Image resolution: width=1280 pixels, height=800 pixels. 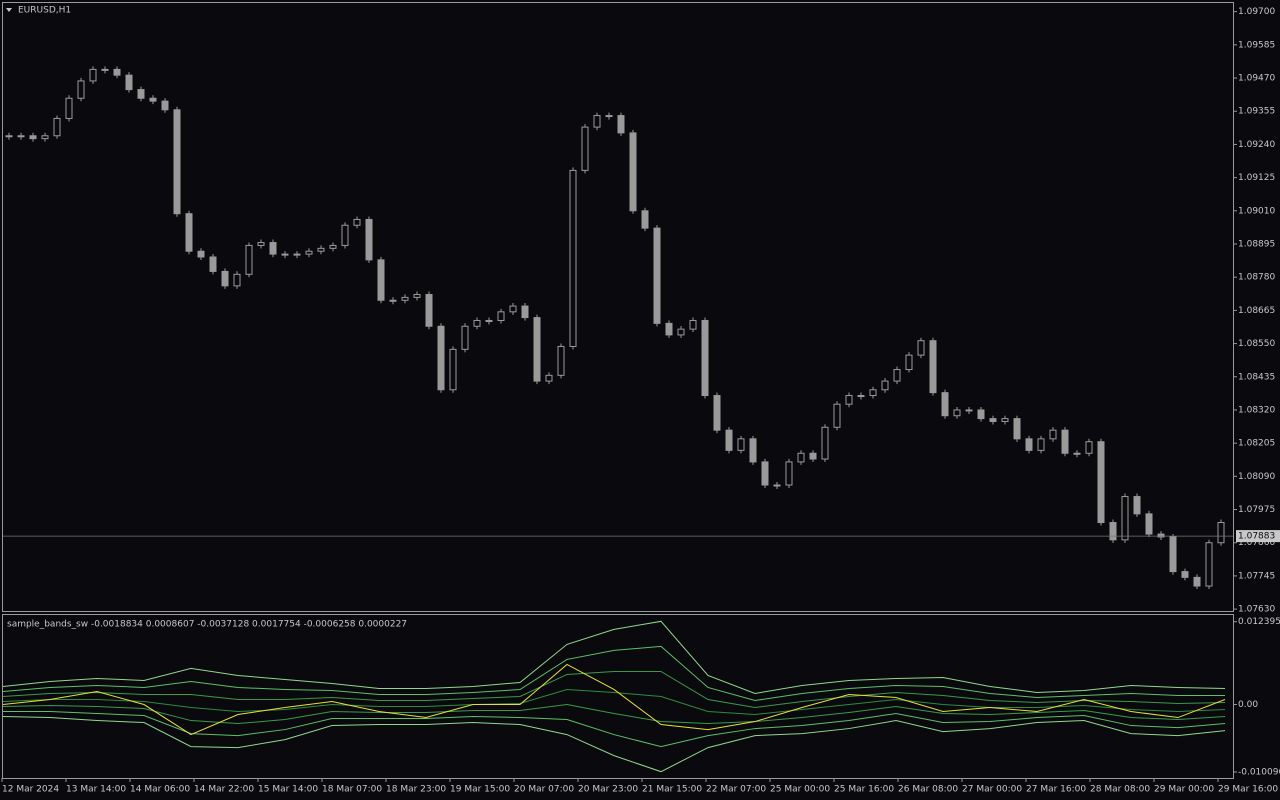 I want to click on last-price-box, so click(x=1258, y=536).